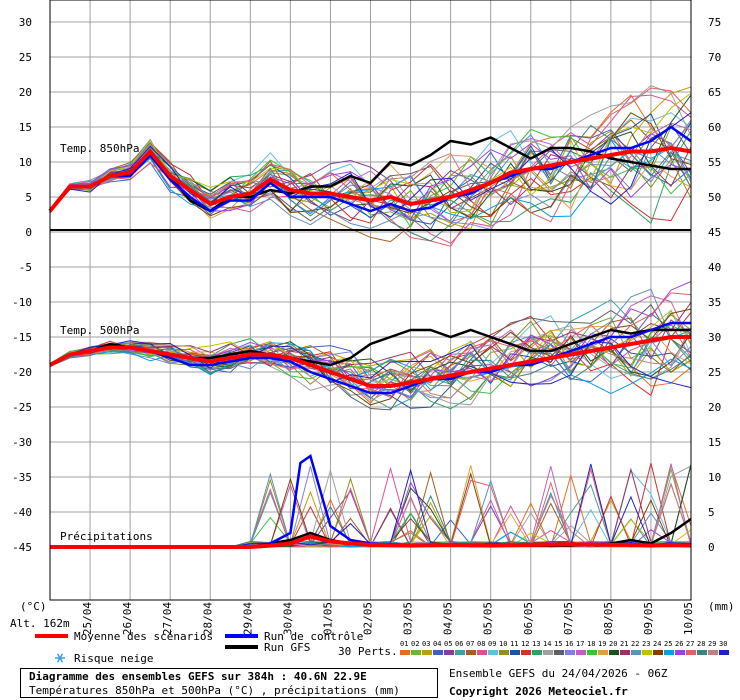 This screenshot has width=740, height=700. I want to click on x-tick-label: 28/04, so click(207, 618).